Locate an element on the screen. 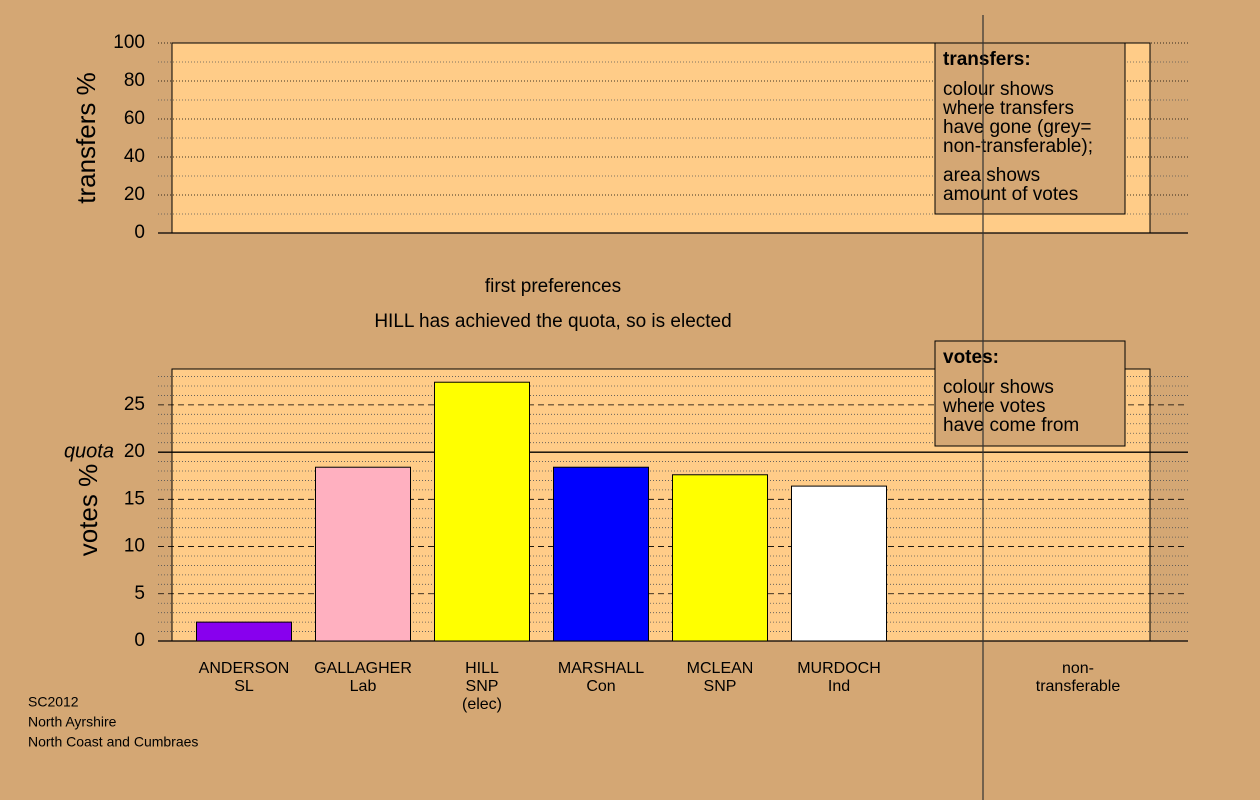 The image size is (1260, 800). quota-label: quota is located at coordinates (89, 451).